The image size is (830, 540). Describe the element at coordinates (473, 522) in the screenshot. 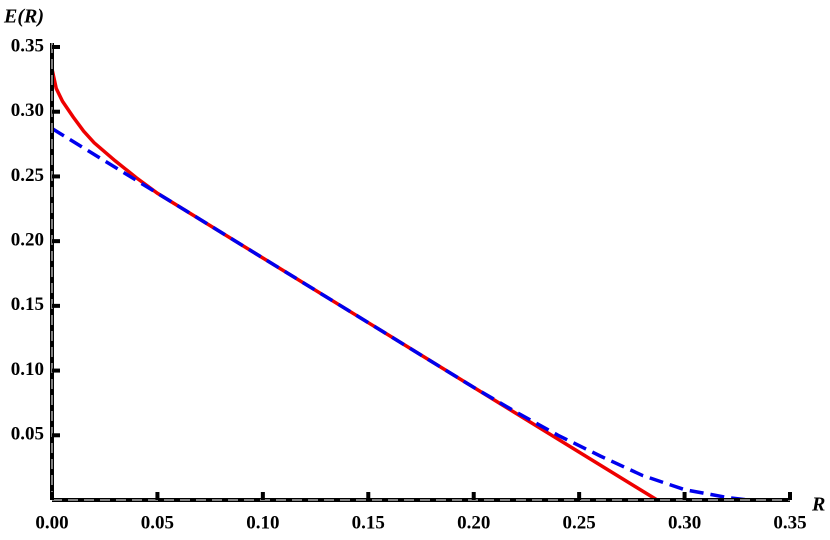

I see `x-tick-label: 0.20` at that location.